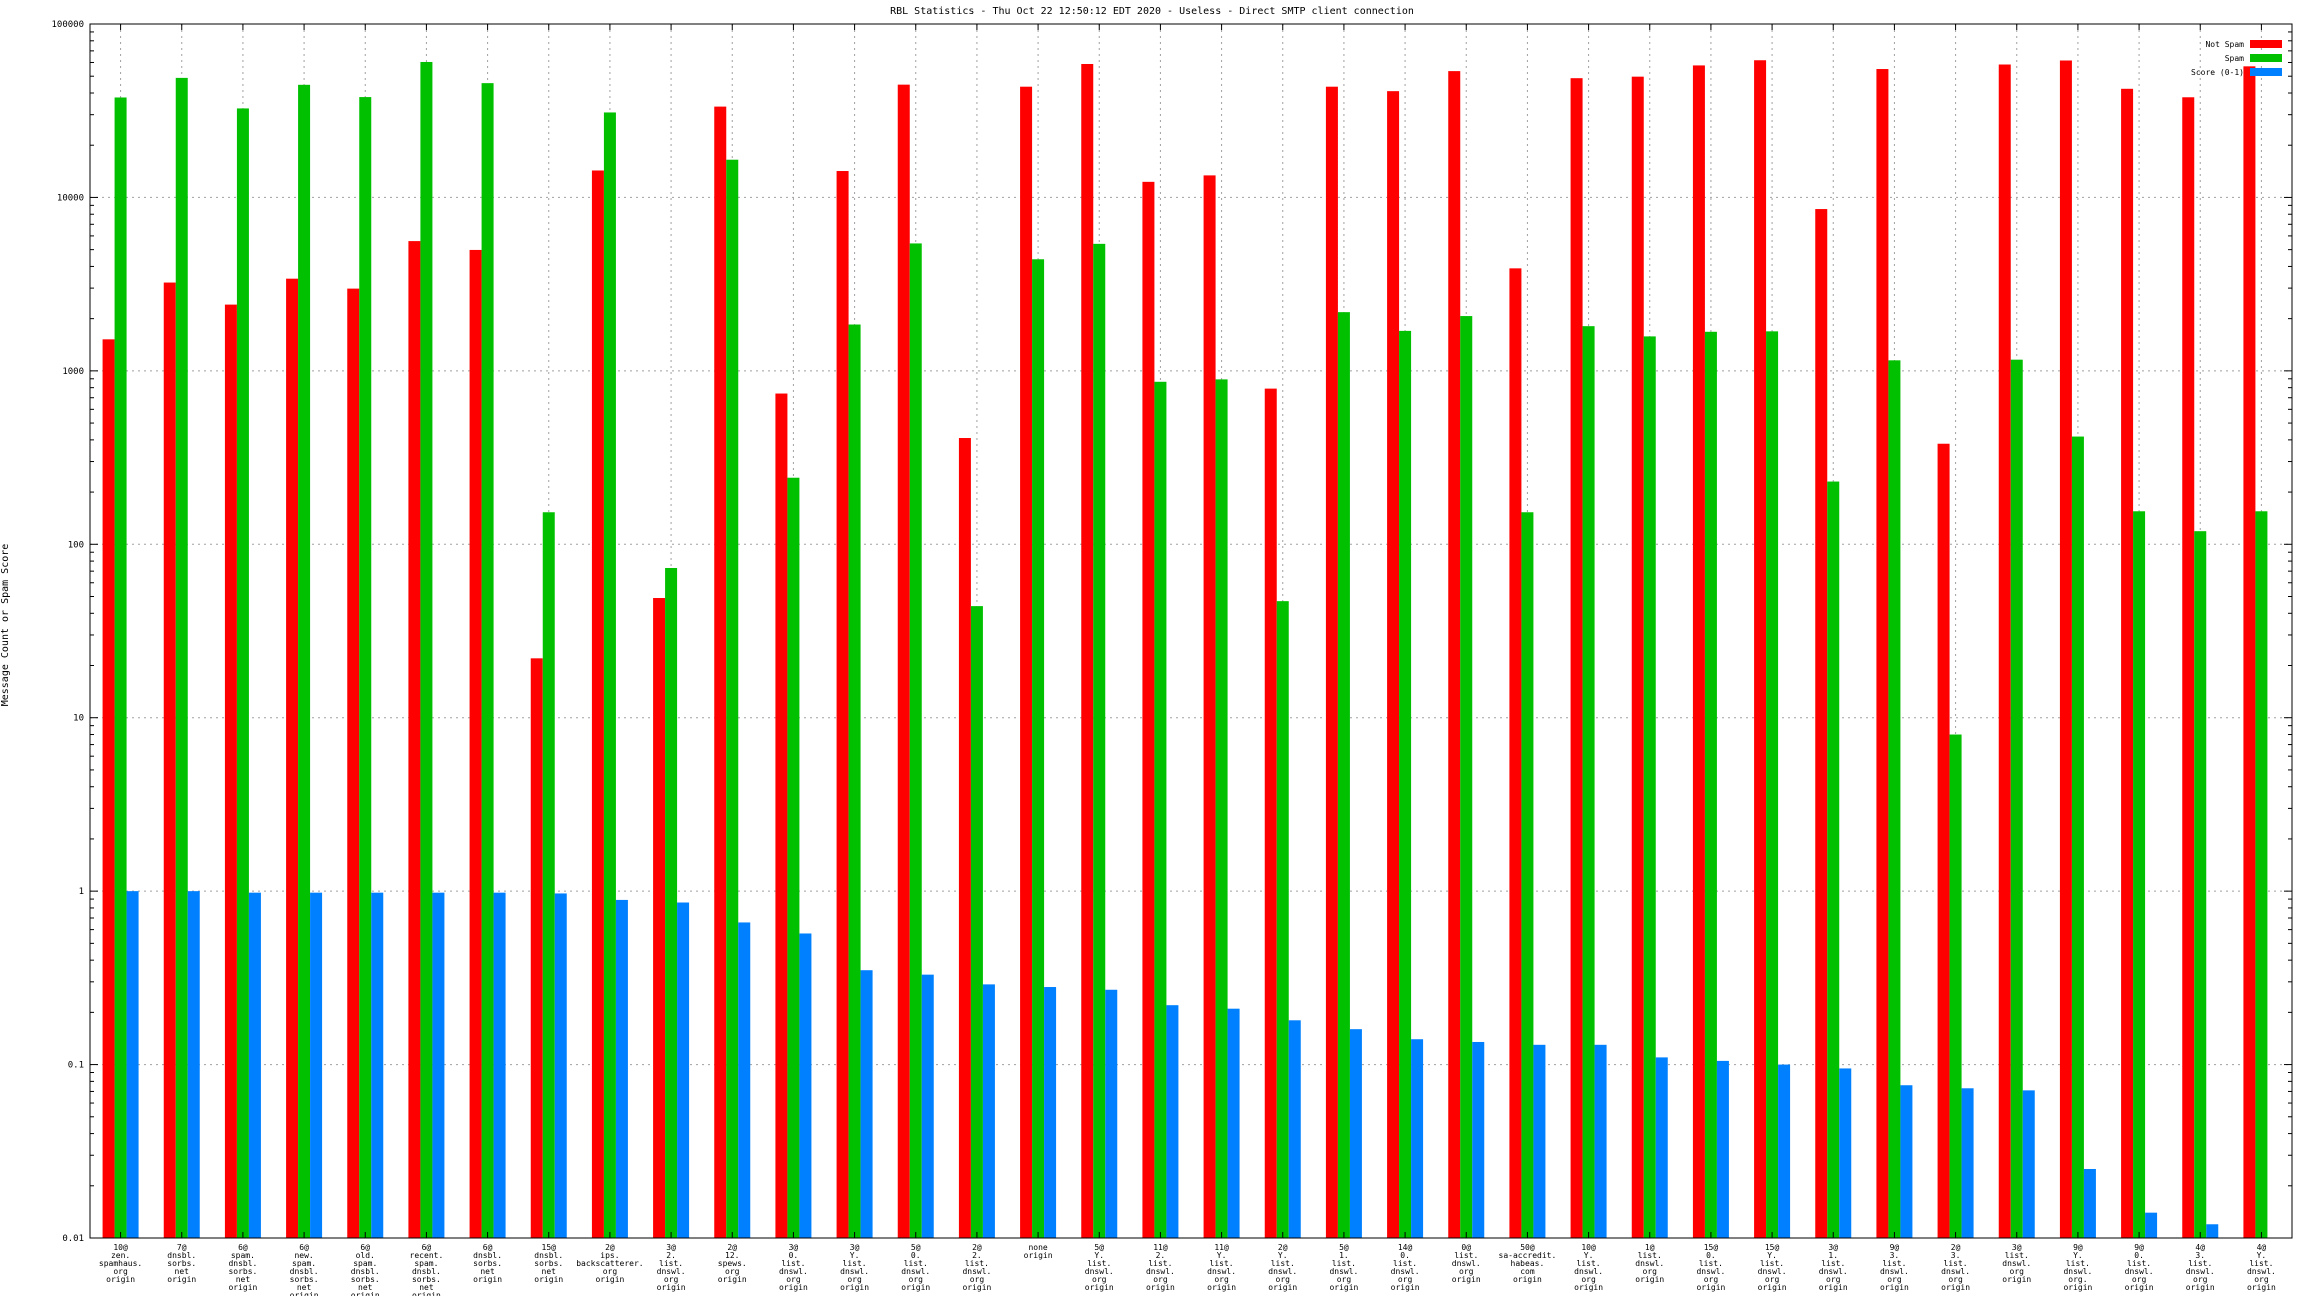  What do you see at coordinates (1405, 1267) in the screenshot?
I see `category-label: 14@ 0. list. dnswl. org origin` at bounding box center [1405, 1267].